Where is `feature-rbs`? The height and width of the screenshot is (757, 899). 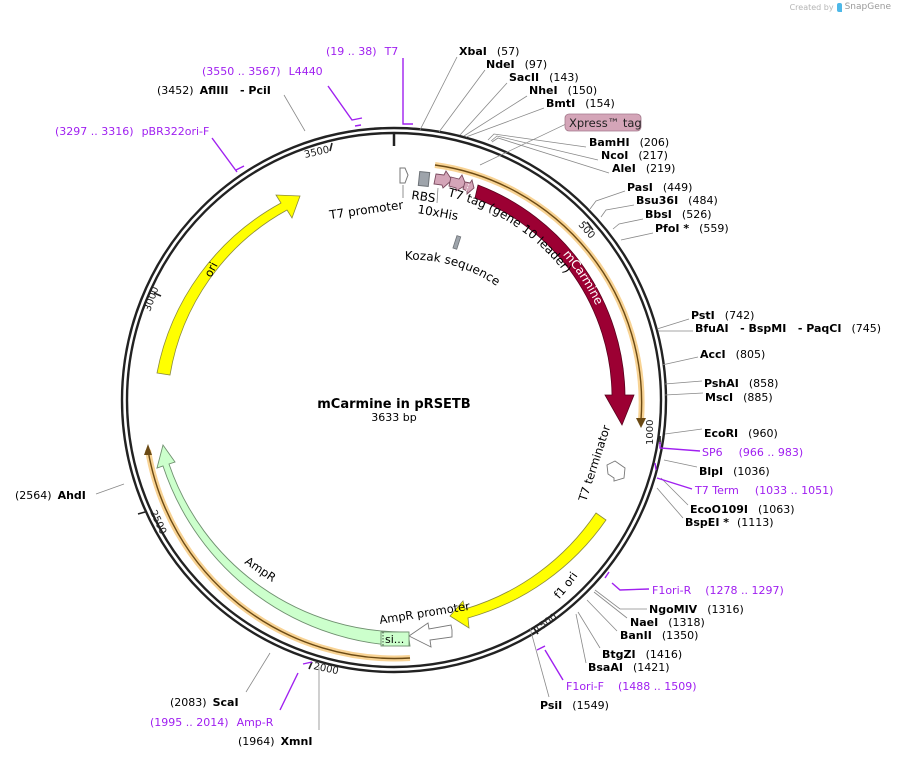
feature-rbs is located at coordinates (424, 179).